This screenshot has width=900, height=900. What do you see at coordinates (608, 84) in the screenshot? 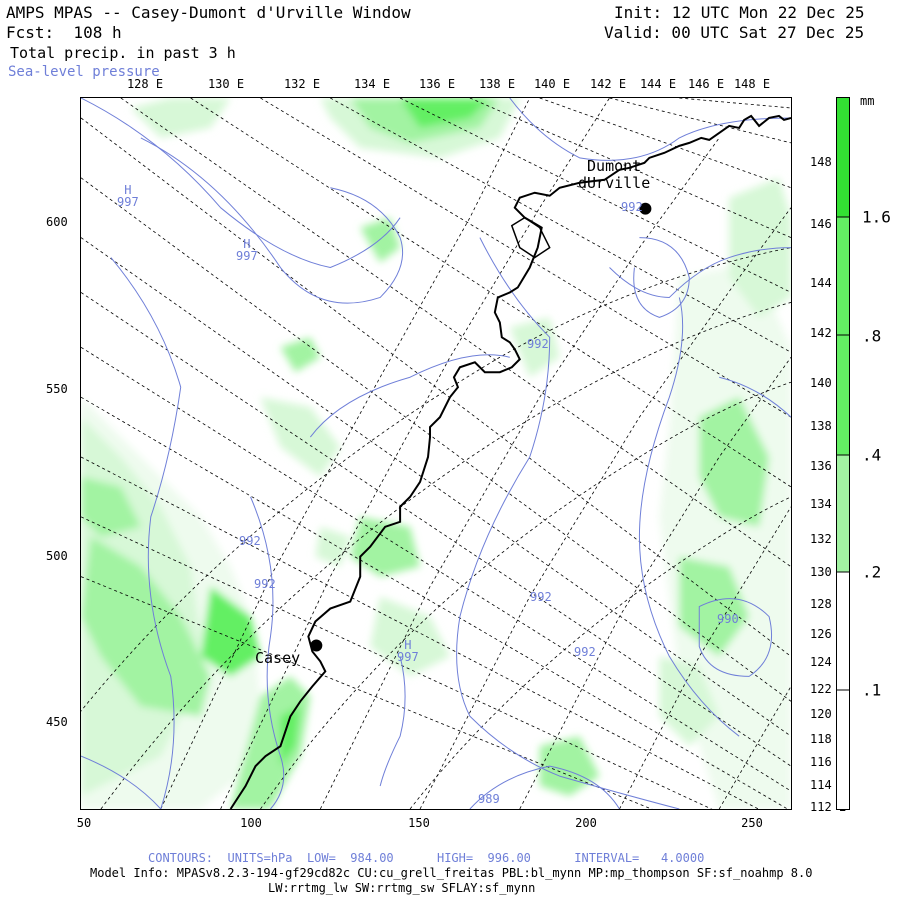
I see `top-tick-label: 142 E` at bounding box center [608, 84].